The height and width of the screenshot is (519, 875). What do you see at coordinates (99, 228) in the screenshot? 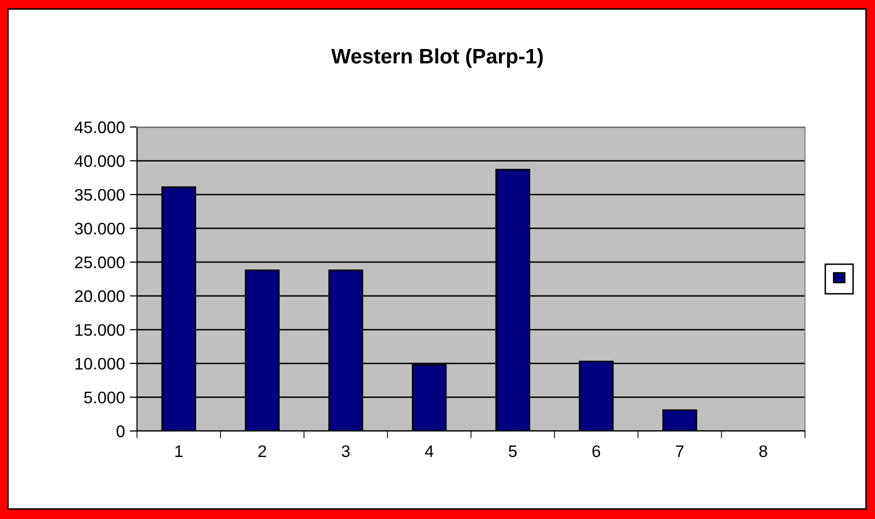
I see `y-tick-label: 30.000` at bounding box center [99, 228].